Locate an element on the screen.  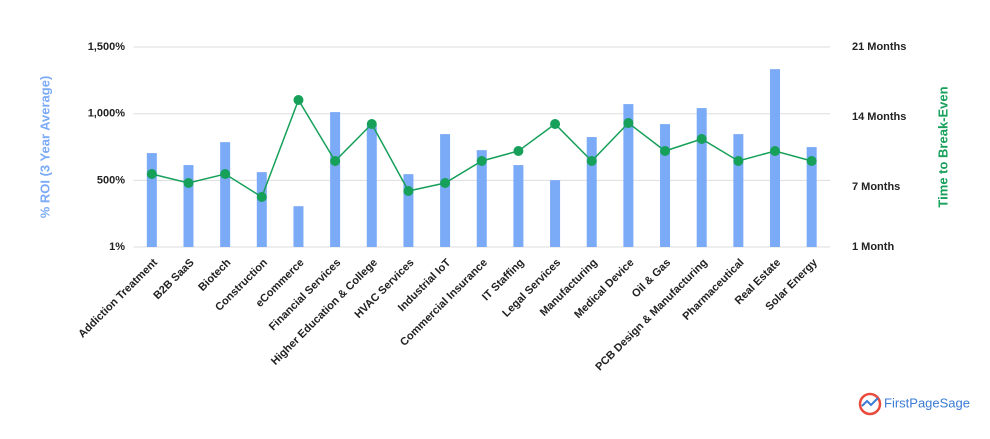
y-tick-label: 1% is located at coordinates (117, 247).